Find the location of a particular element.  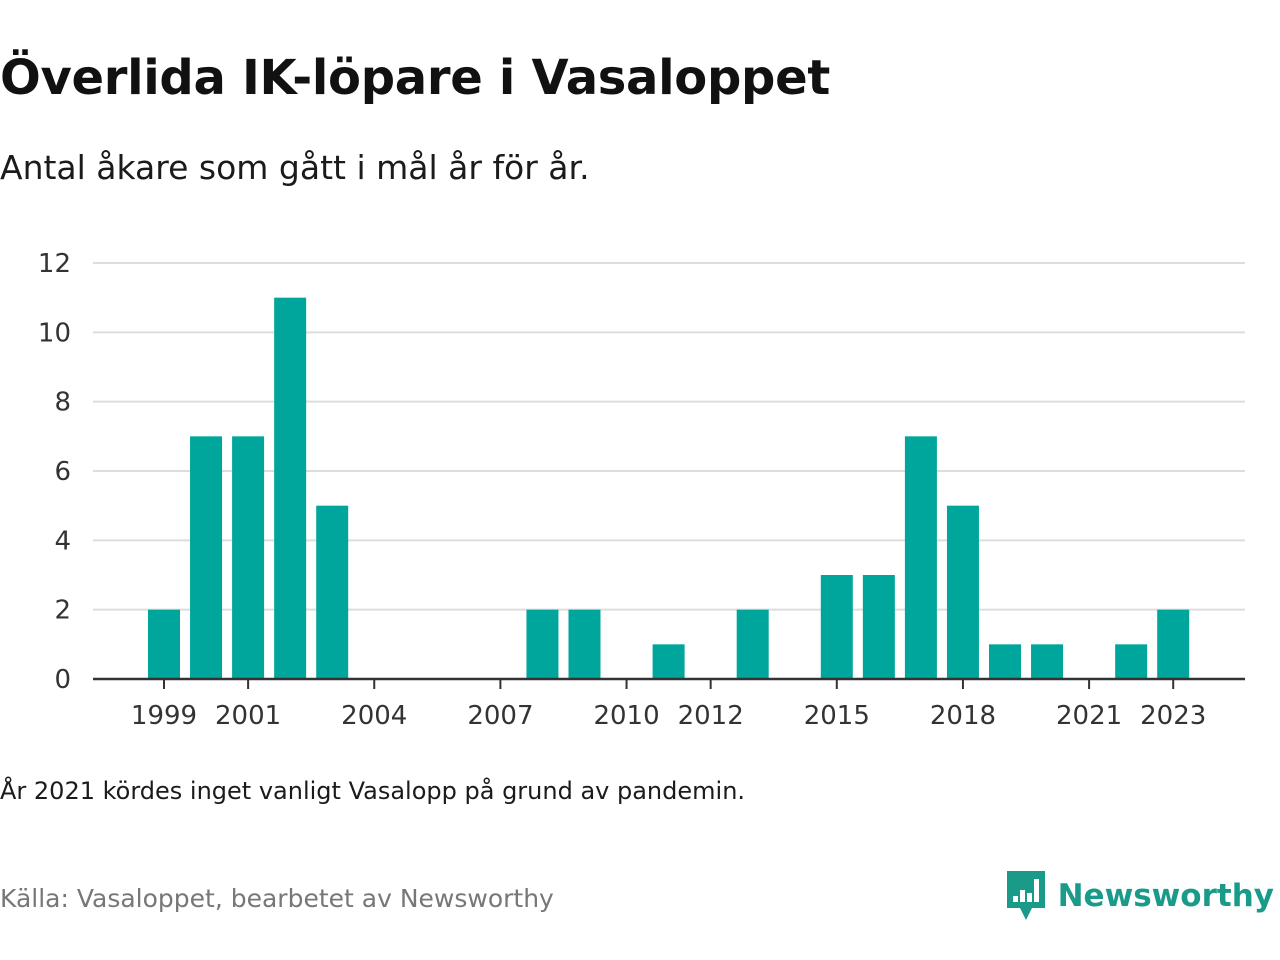

y-tick-label: 0 is located at coordinates (62, 680).